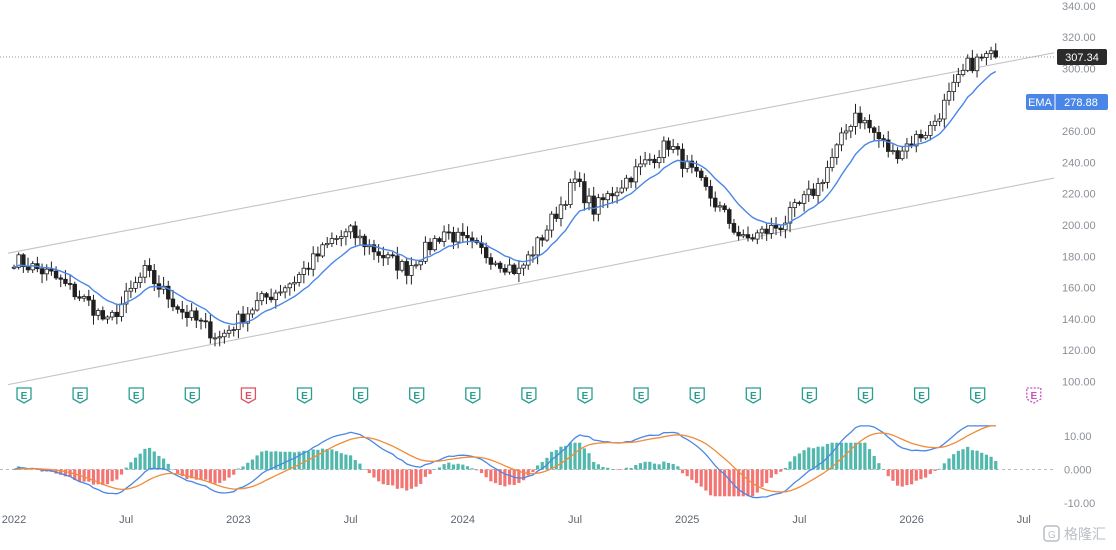  I want to click on macd-signal-line, so click(504, 459).